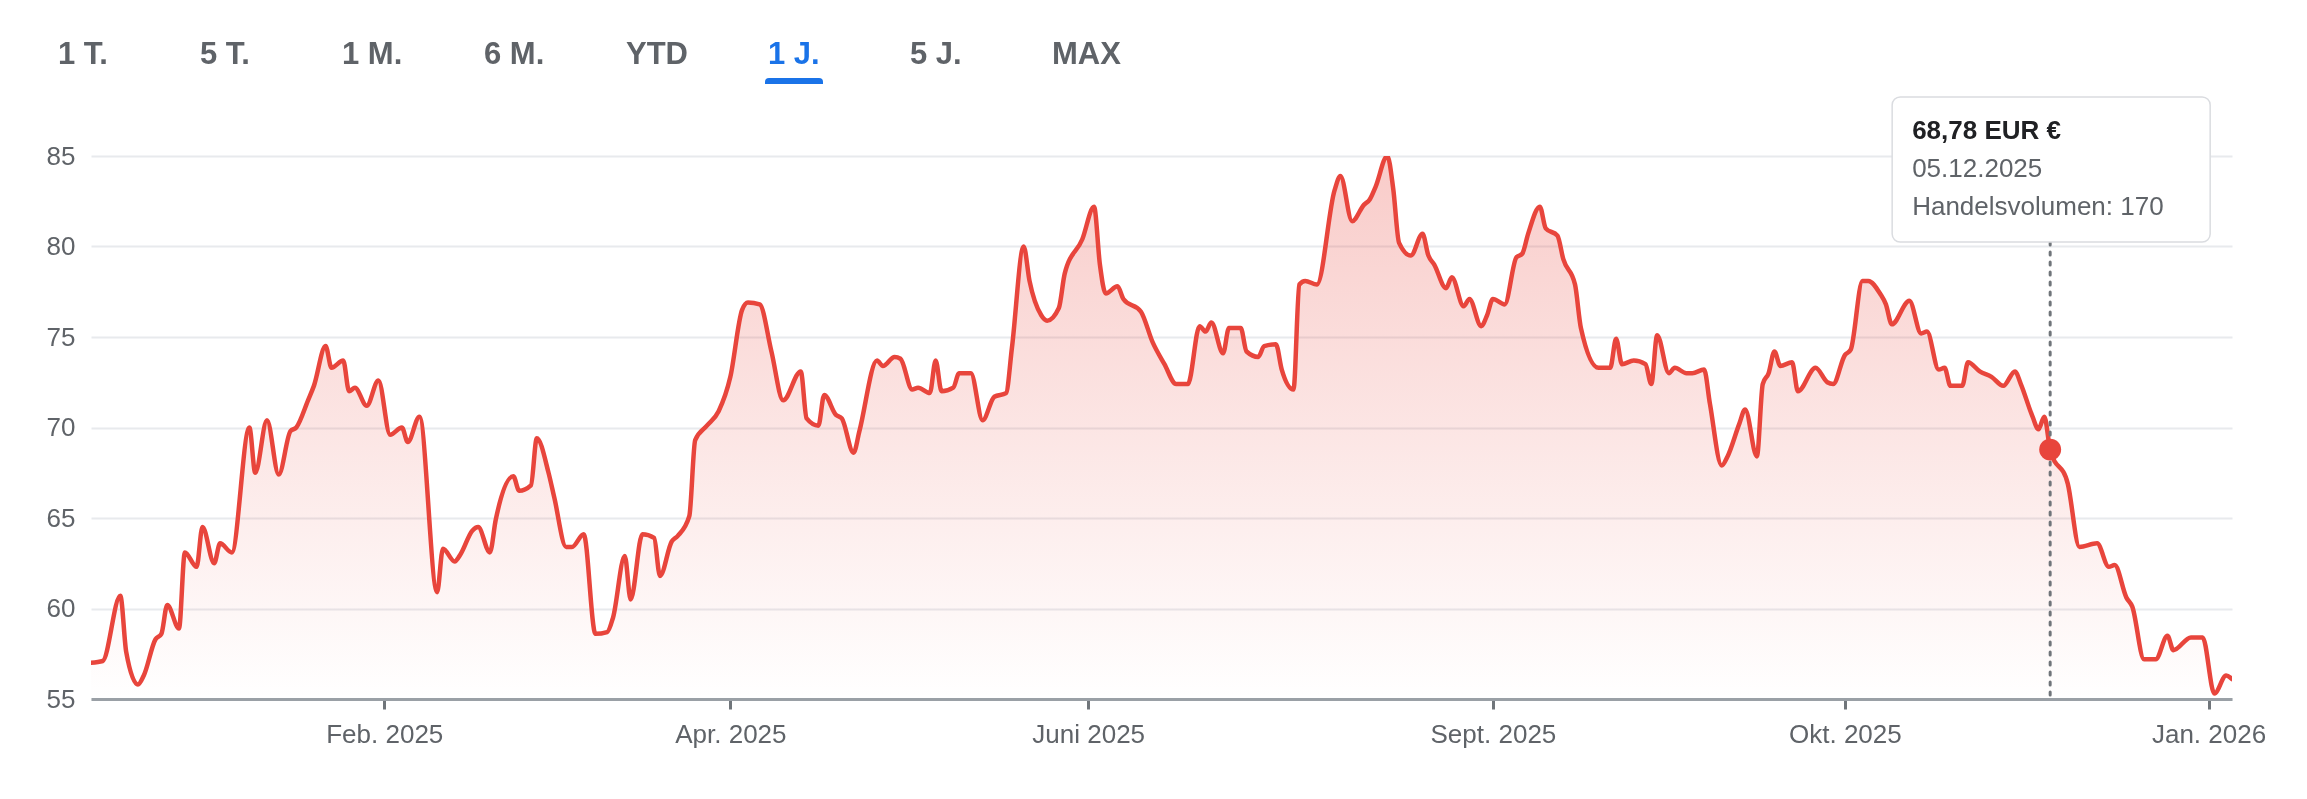 The width and height of the screenshot is (2307, 799). What do you see at coordinates (61, 427) in the screenshot?
I see `y-tick-label: 70` at bounding box center [61, 427].